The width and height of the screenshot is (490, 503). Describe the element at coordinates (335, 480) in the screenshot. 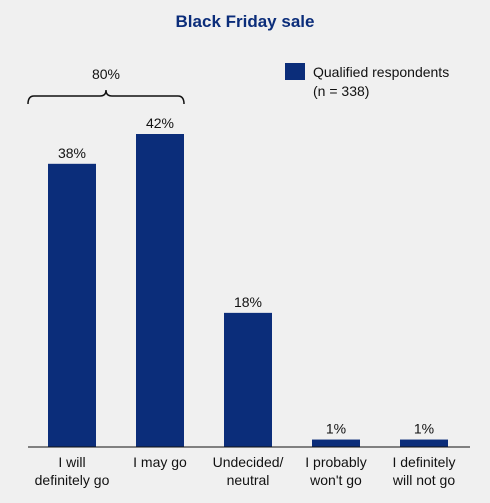

I see `category-label-3-line-1: won't go` at that location.